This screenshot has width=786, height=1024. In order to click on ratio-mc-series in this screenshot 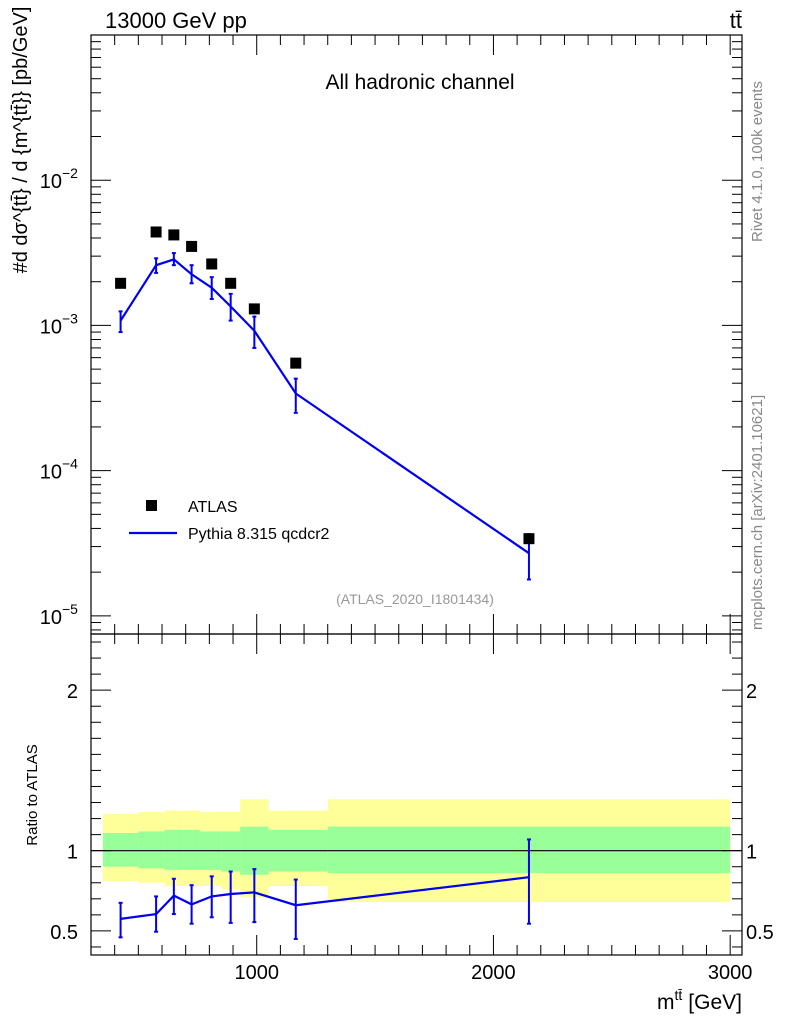, I will do `click(324, 889)`.